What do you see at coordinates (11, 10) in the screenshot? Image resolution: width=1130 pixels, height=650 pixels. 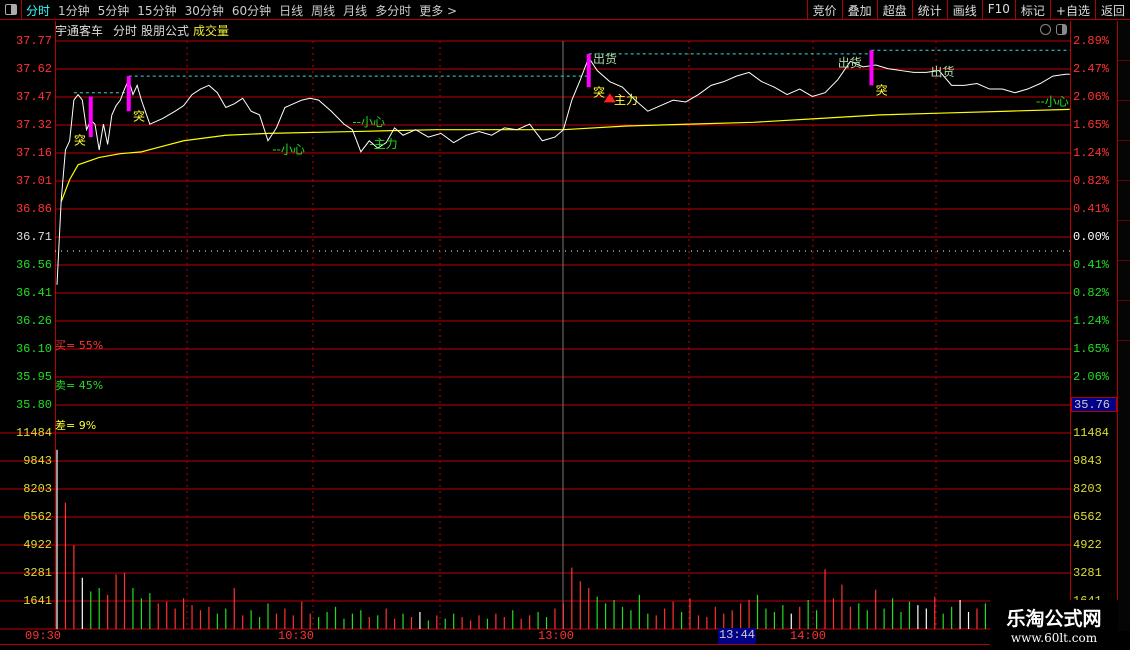 I see `menu-panel-icon` at bounding box center [11, 10].